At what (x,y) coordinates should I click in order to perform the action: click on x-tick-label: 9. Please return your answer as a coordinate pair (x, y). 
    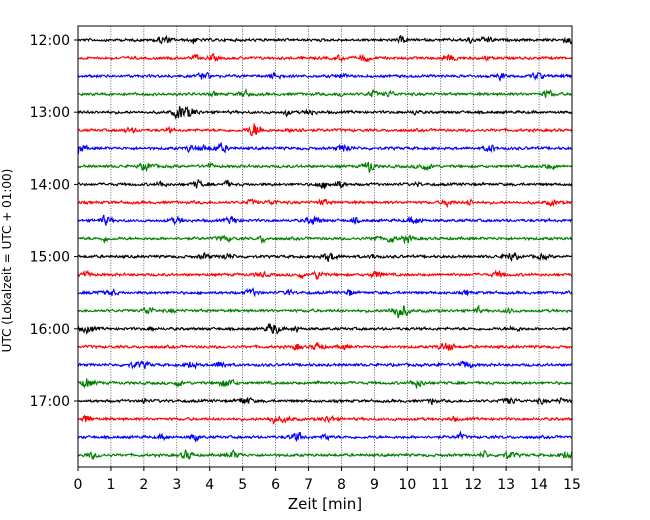
    Looking at the image, I should click on (374, 485).